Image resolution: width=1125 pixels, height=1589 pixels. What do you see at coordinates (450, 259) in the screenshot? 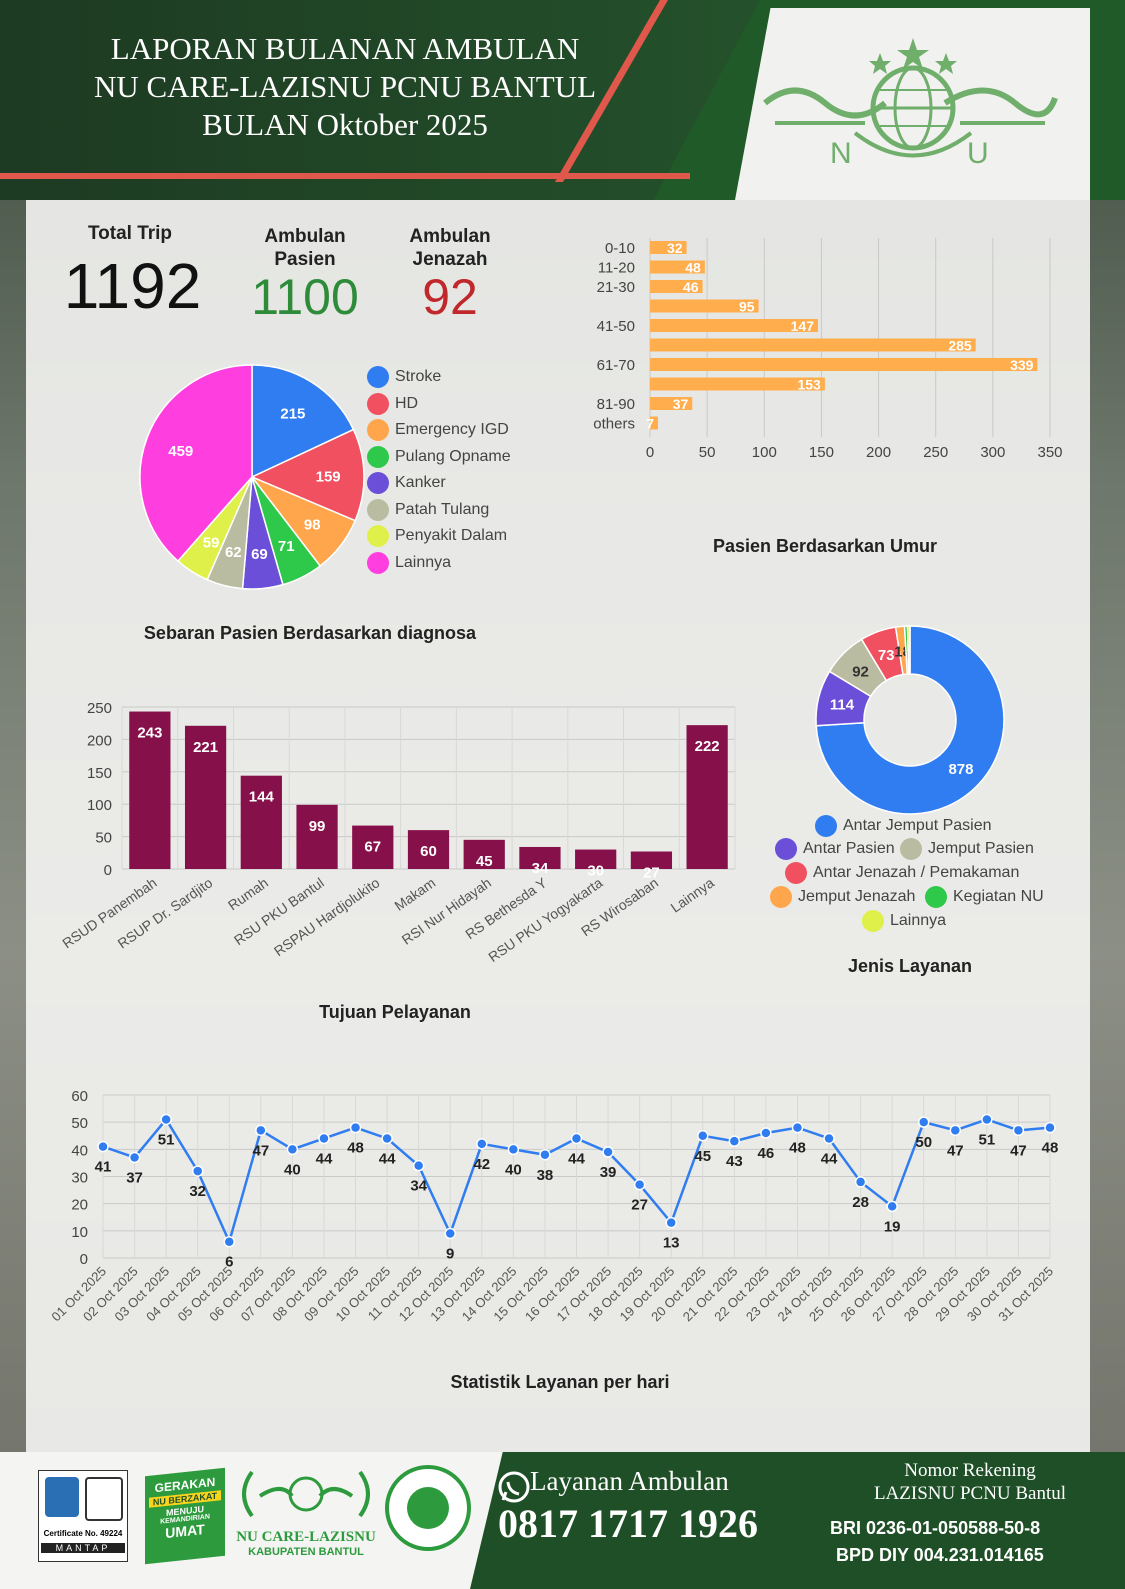
I see `ambulan-jenazah-label-2: Jenazah` at bounding box center [450, 259].